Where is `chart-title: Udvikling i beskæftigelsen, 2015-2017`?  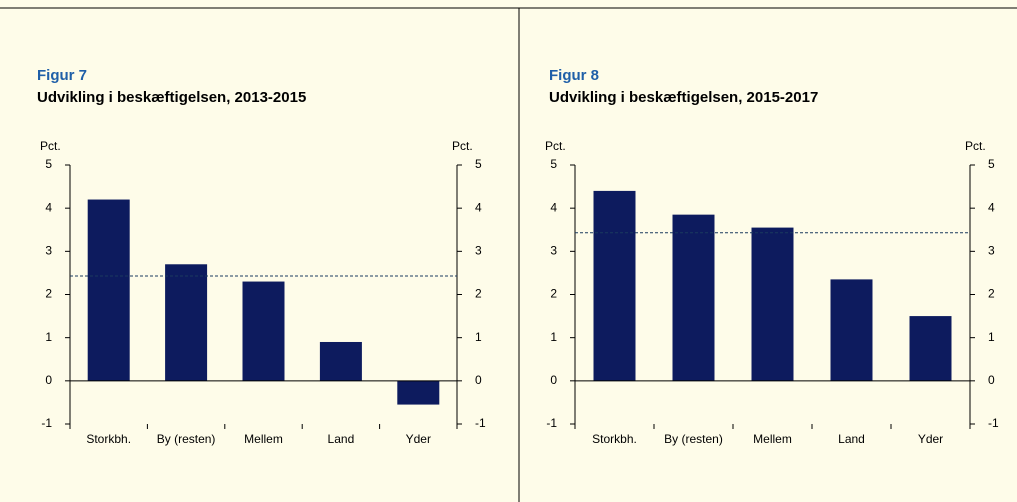
chart-title: Udvikling i beskæftigelsen, 2015-2017 is located at coordinates (683, 97).